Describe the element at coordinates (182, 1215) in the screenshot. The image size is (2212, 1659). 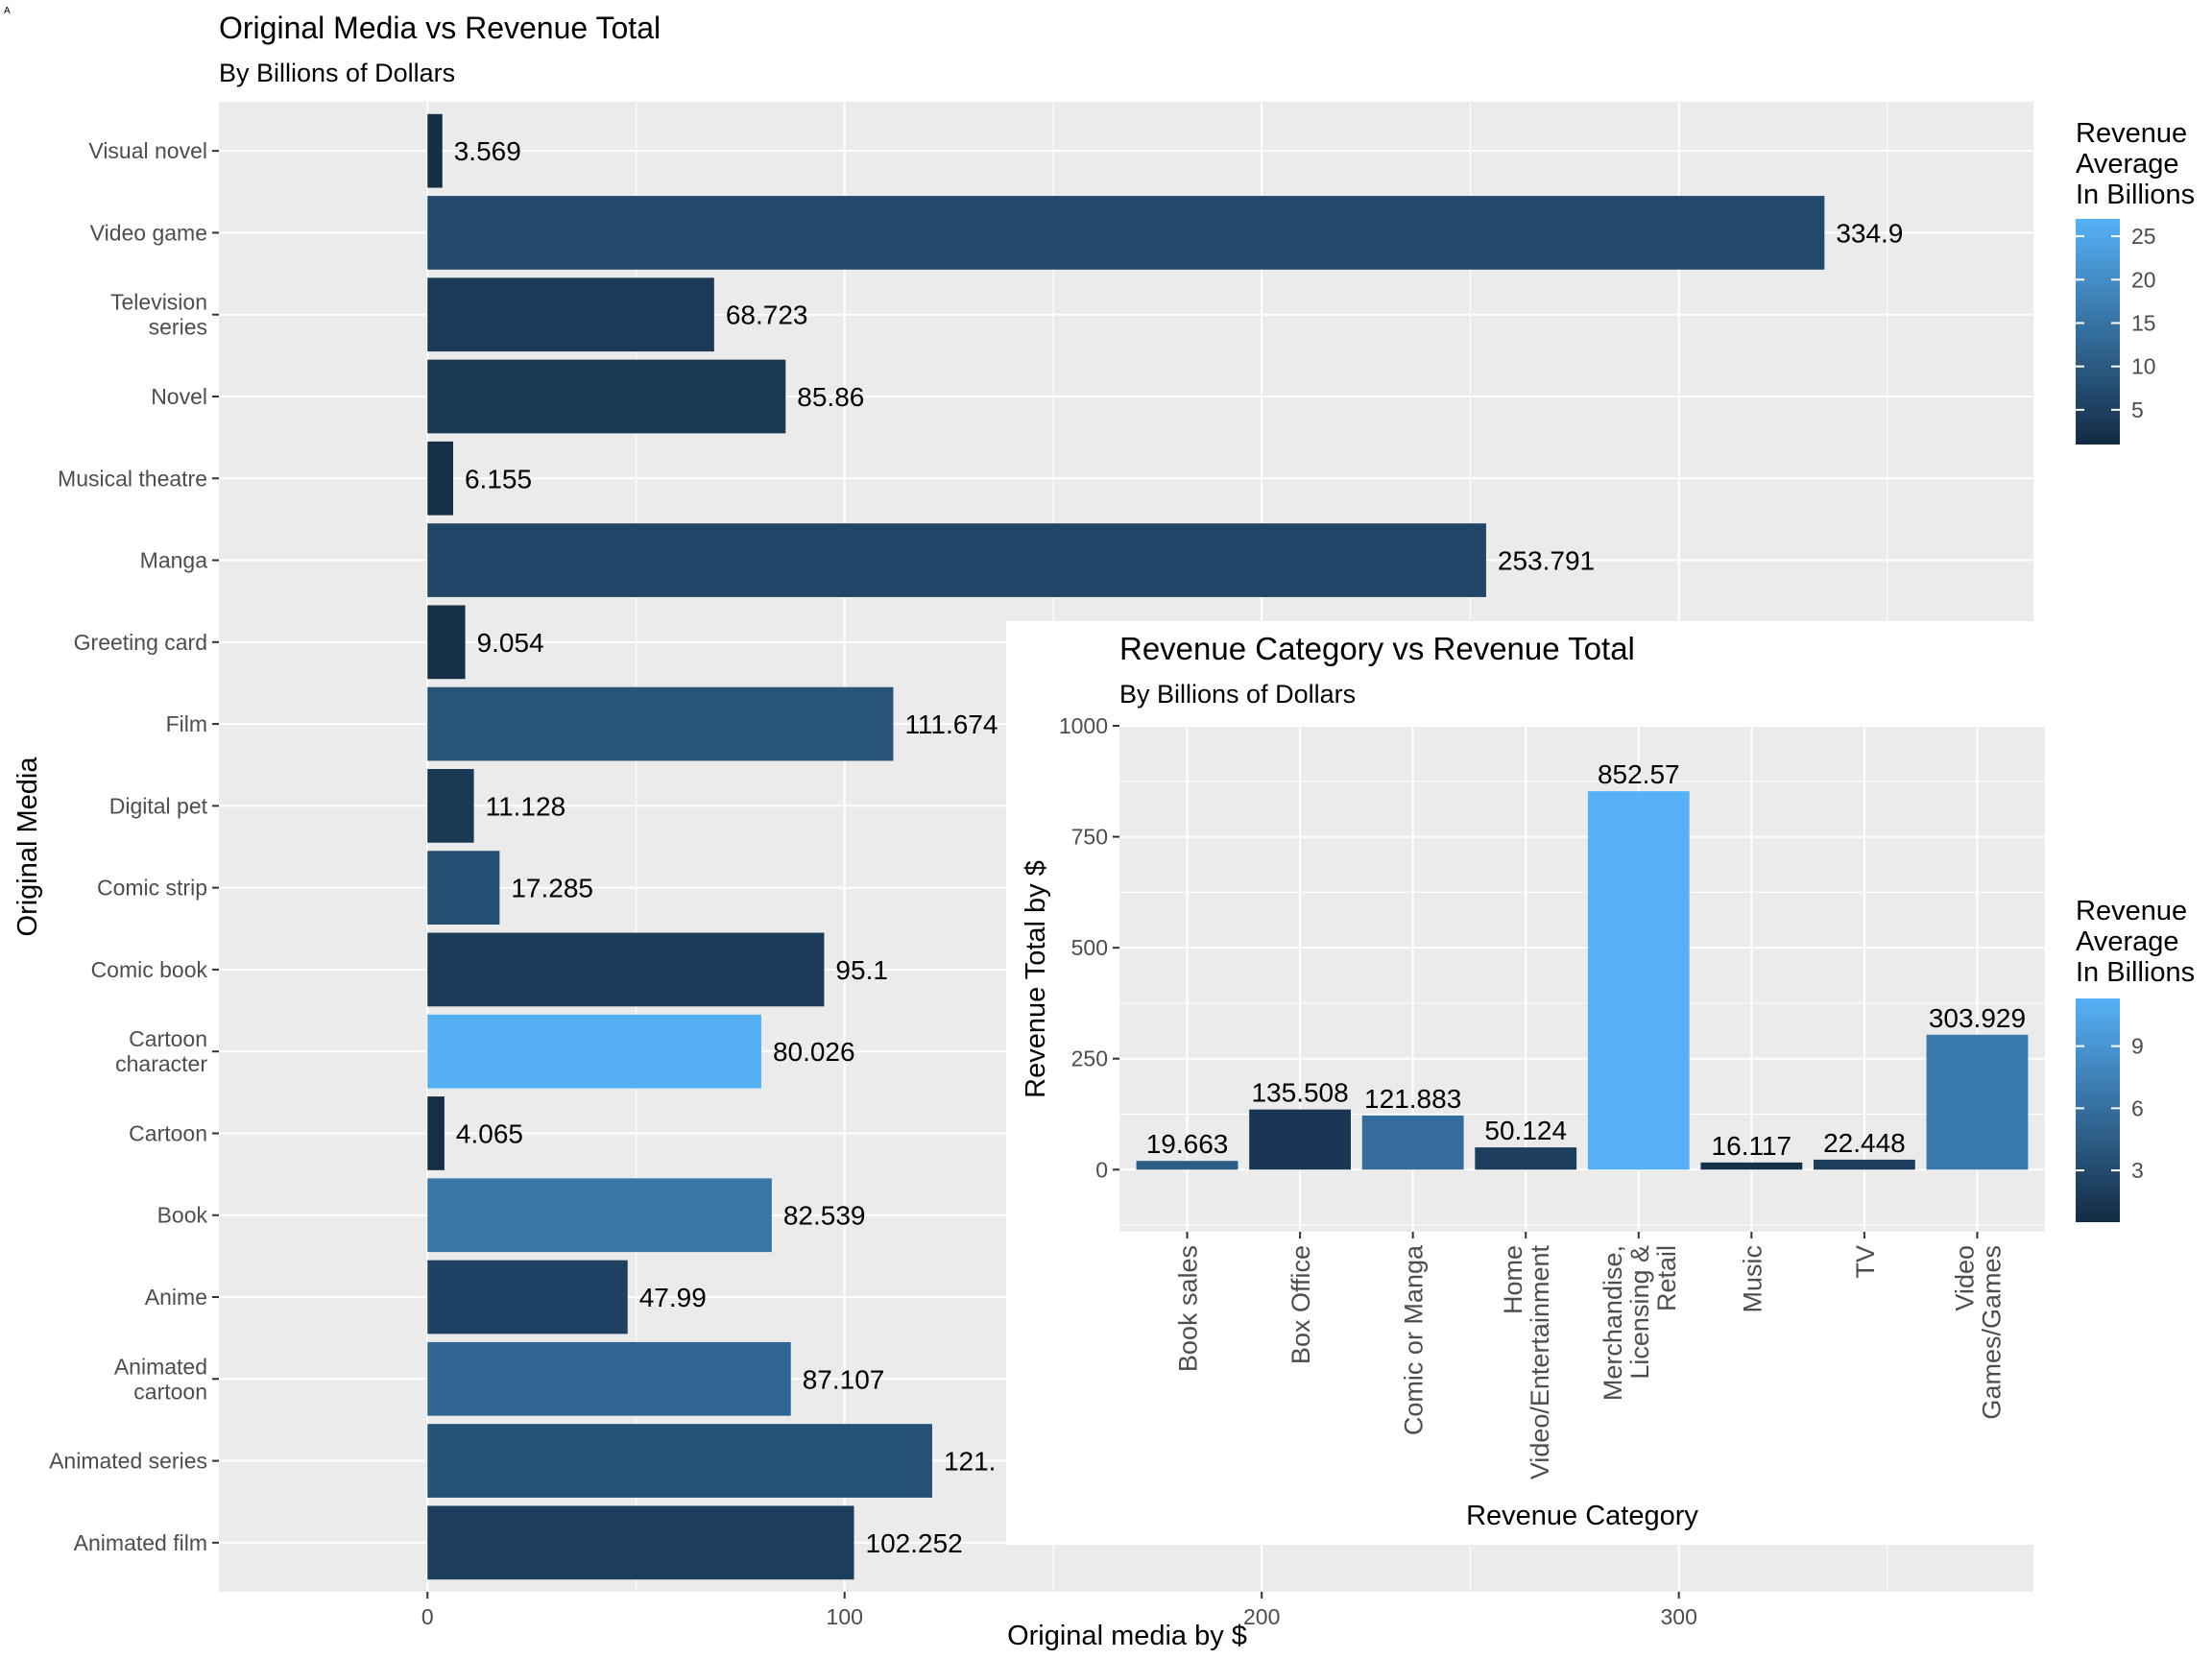
I see `y-tick-label: Book` at that location.